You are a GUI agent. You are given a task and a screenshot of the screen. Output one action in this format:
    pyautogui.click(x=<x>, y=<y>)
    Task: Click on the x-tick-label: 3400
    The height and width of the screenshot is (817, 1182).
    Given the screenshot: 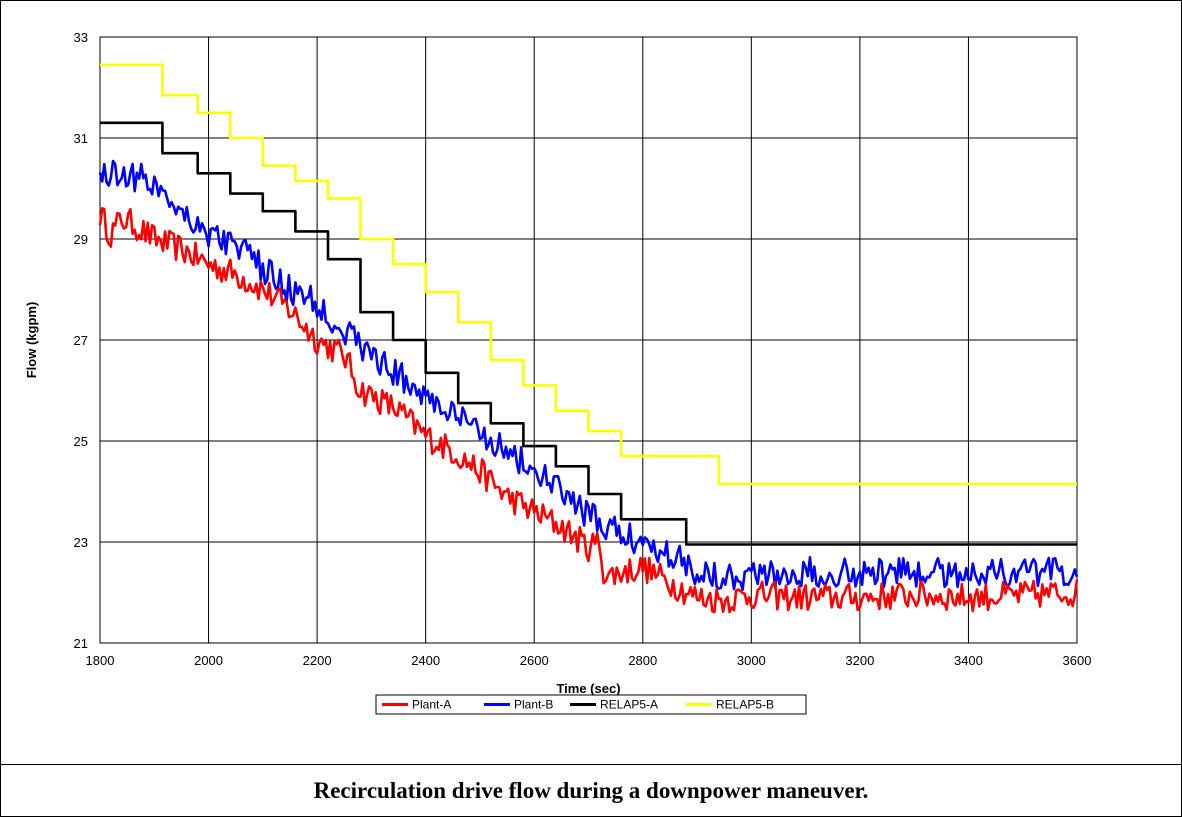 What is the action you would take?
    pyautogui.click(x=968, y=660)
    